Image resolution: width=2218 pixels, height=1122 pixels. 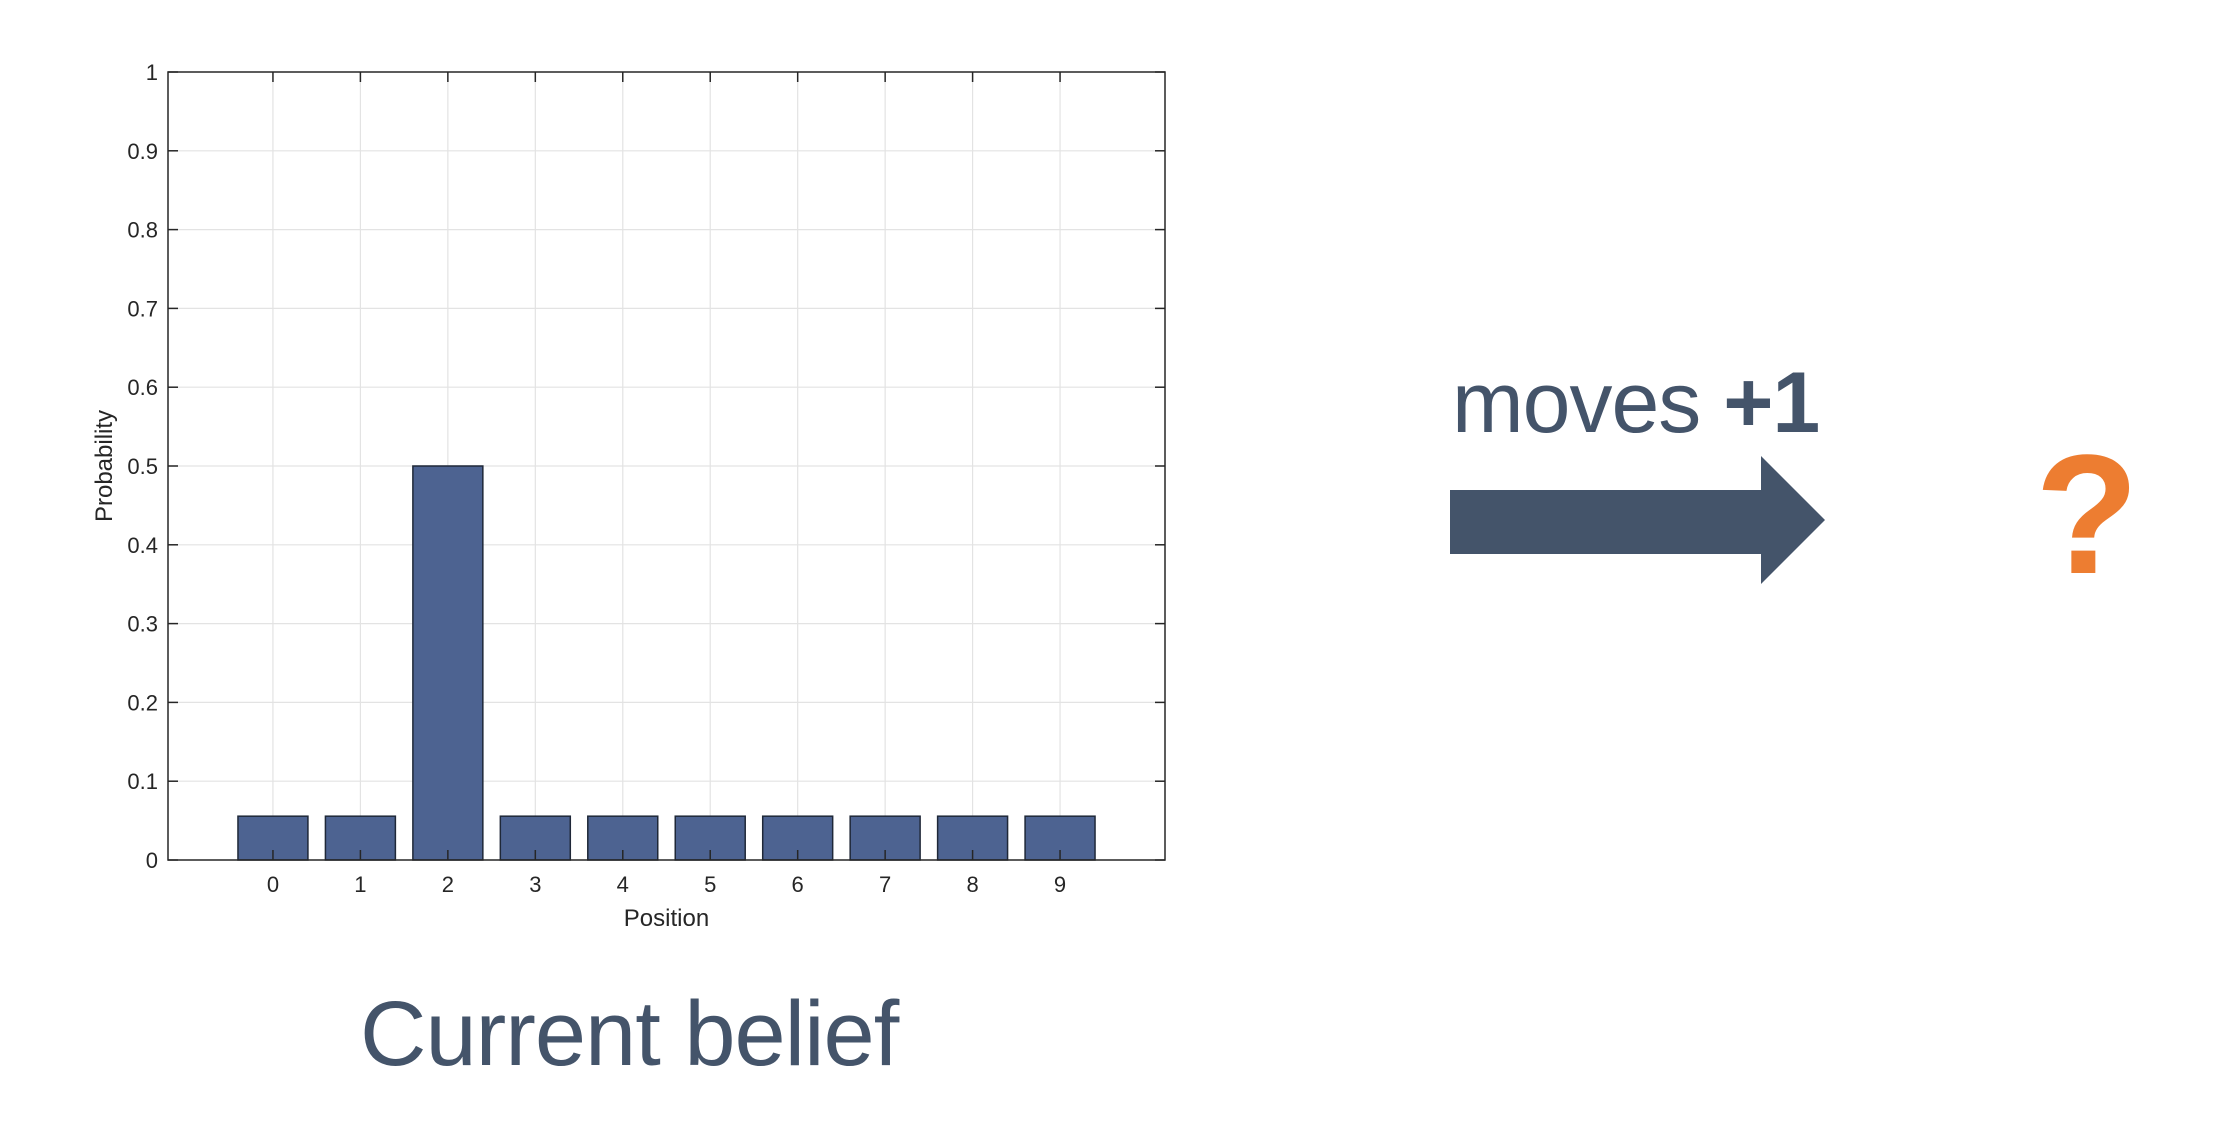 What do you see at coordinates (152, 860) in the screenshot?
I see `y-tick-label: 0` at bounding box center [152, 860].